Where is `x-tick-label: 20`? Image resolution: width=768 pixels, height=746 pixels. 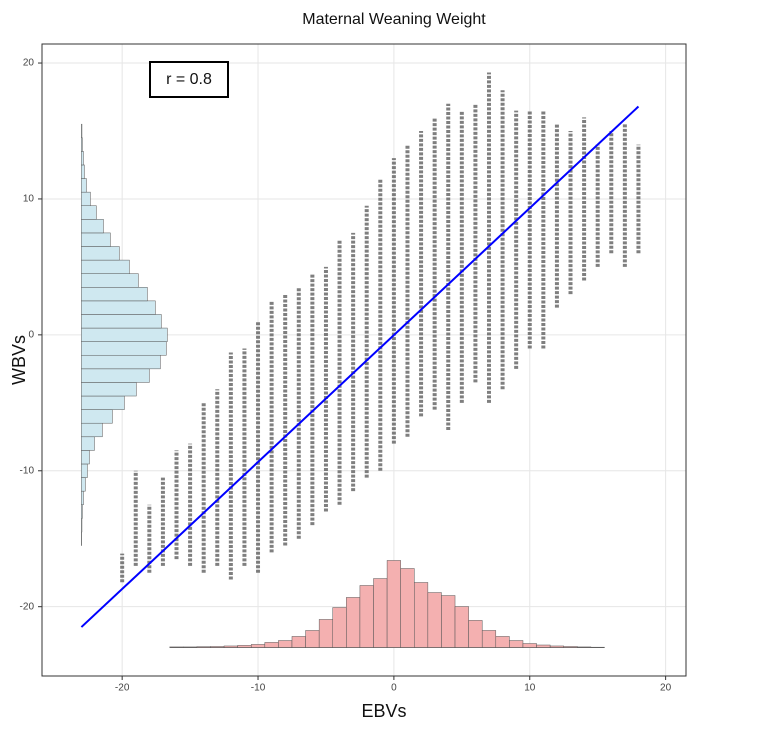
x-tick-label: 20 is located at coordinates (666, 688).